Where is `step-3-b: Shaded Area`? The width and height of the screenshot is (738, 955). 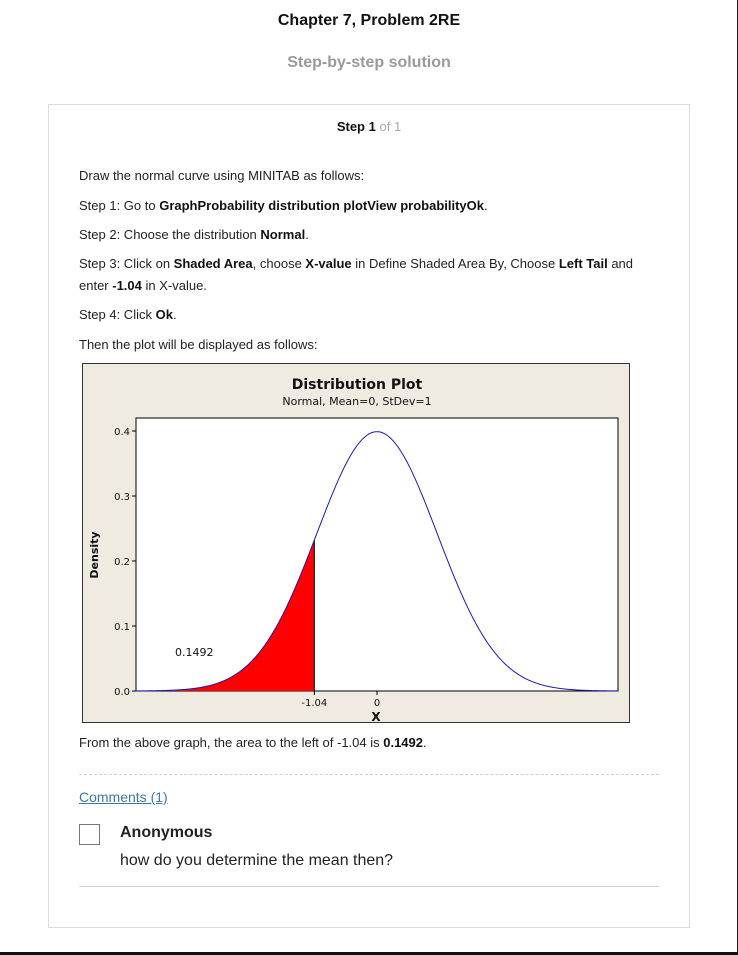
step-3-b: Shaded Area is located at coordinates (213, 263).